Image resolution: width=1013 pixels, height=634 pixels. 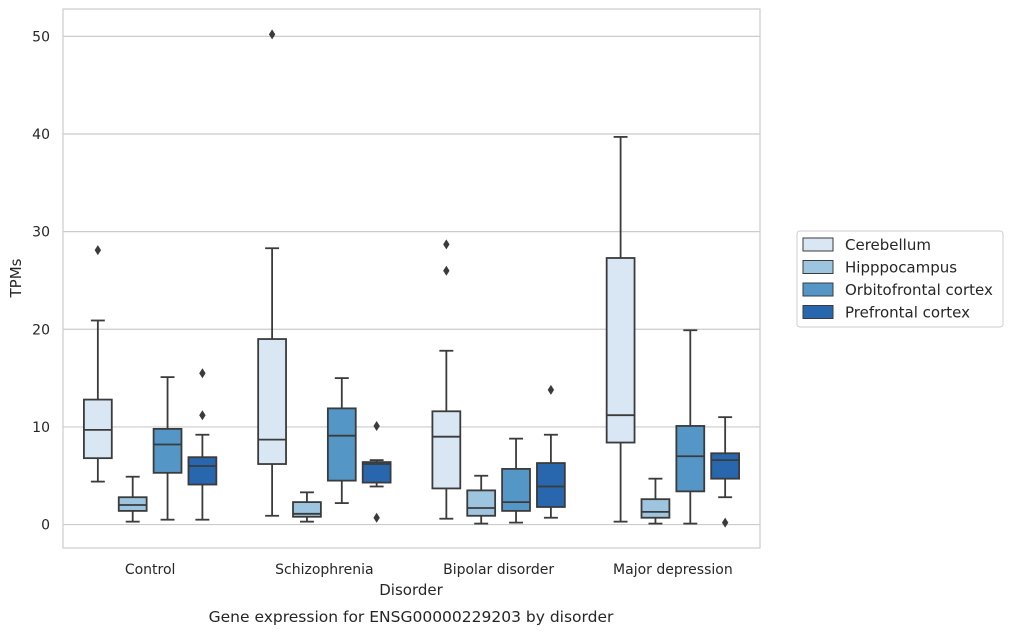 What do you see at coordinates (16, 278) in the screenshot?
I see `y-axis-label: TPMs` at bounding box center [16, 278].